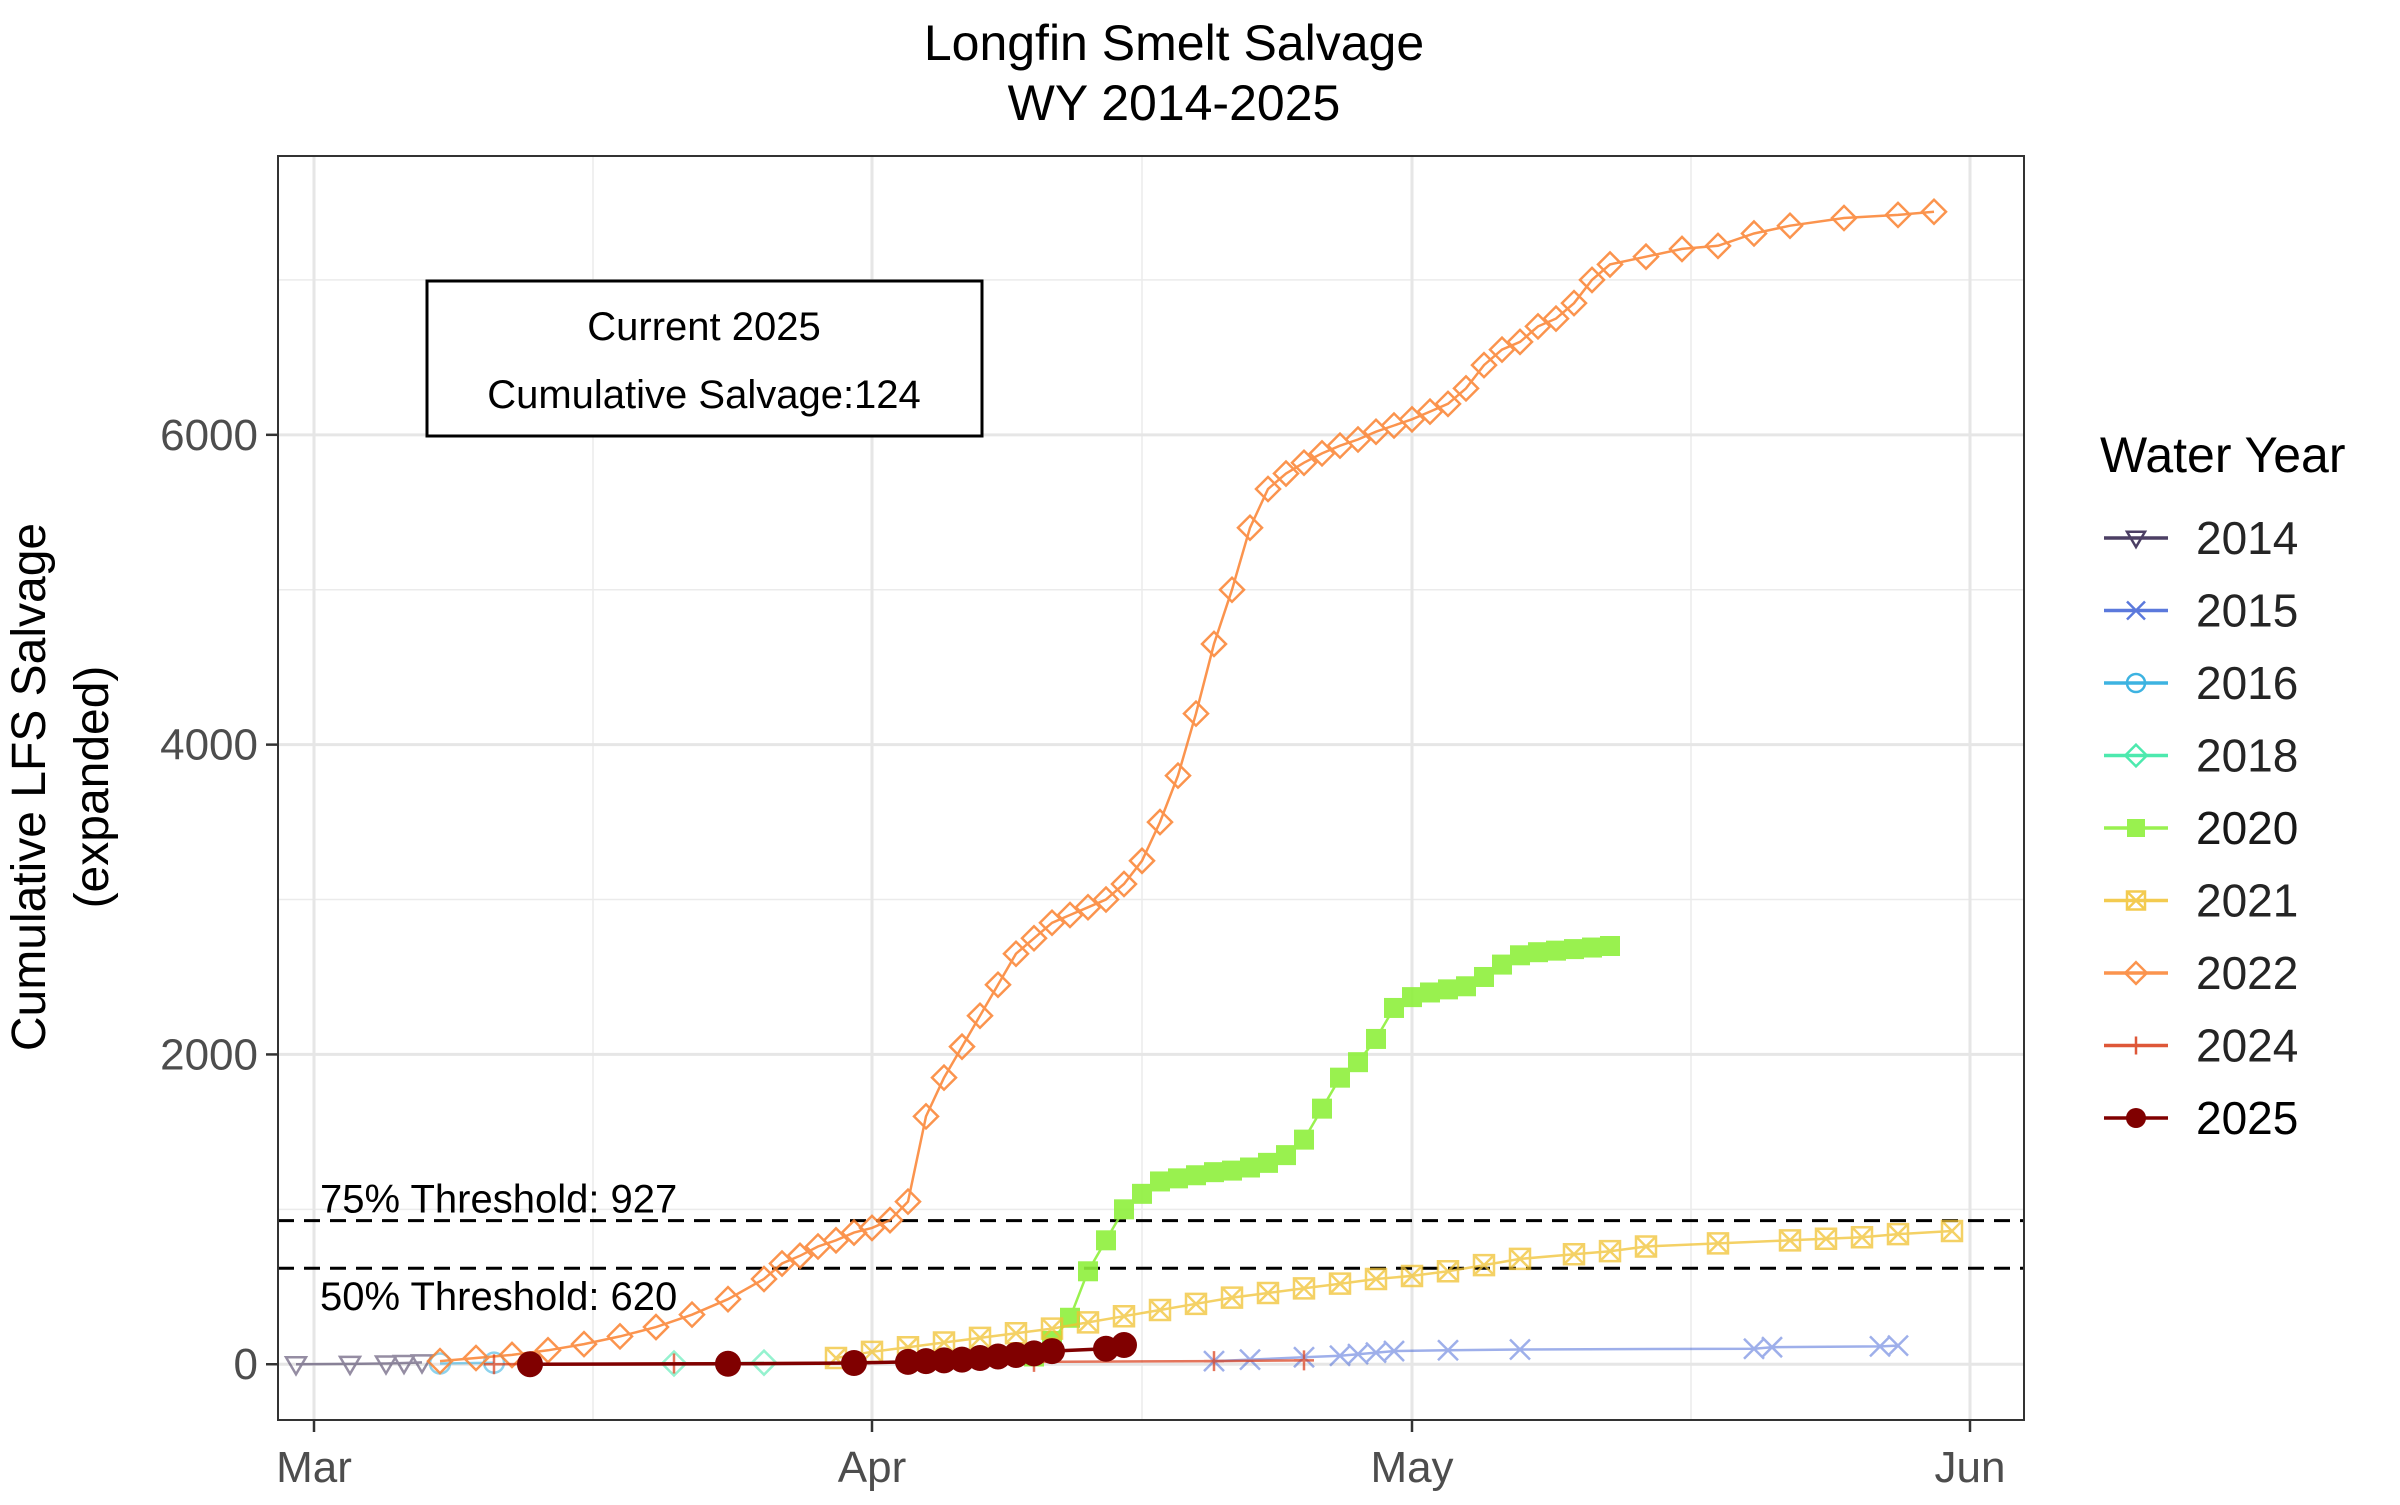 Image resolution: width=2400 pixels, height=1505 pixels. I want to click on y-tick-label: 4000, so click(209, 745).